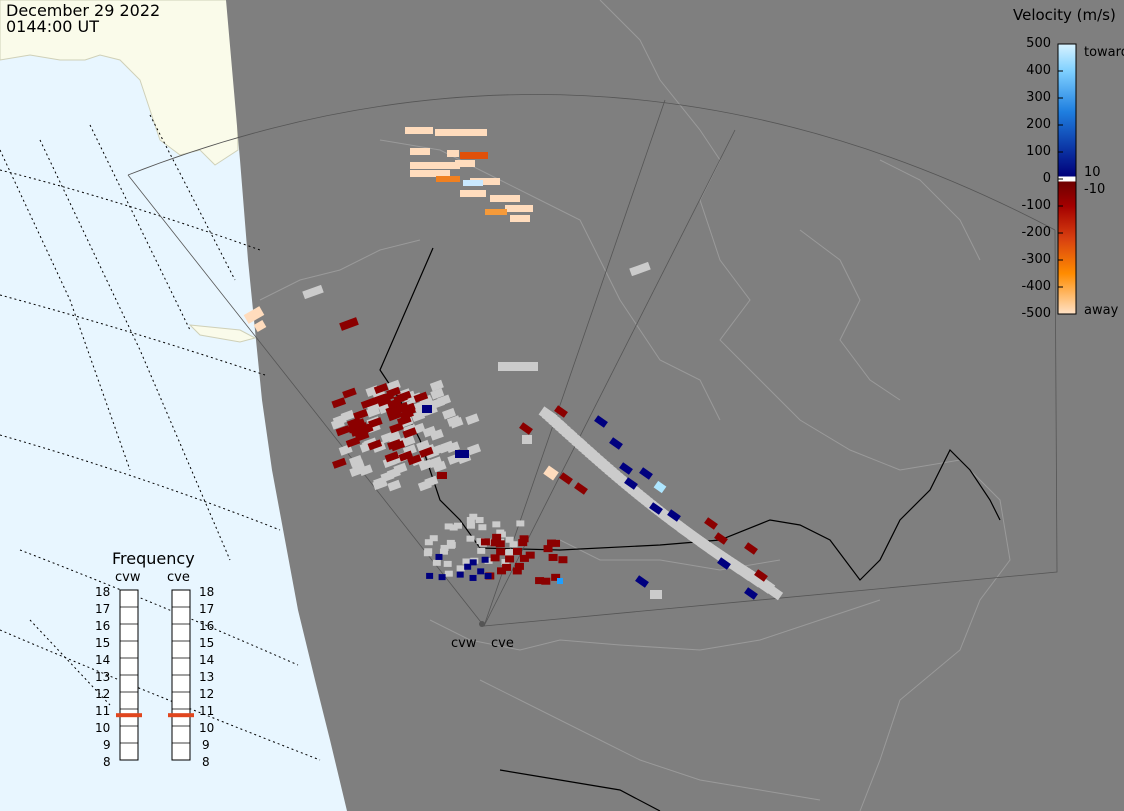  Describe the element at coordinates (178, 577) in the screenshot. I see `frequency-radar-east-label: cve` at that location.